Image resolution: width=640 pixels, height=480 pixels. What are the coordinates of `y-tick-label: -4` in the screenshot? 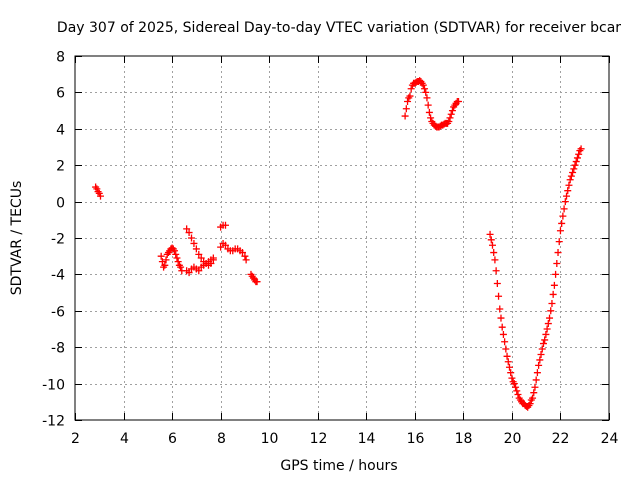 It's located at (58, 276).